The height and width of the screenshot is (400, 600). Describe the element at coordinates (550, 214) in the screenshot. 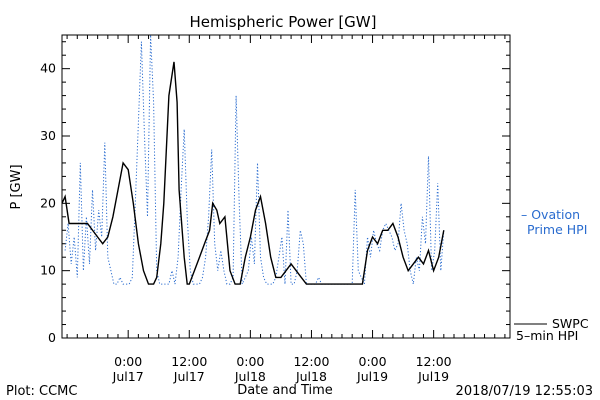

I see `legend-ovation-line1: – Ovation` at that location.